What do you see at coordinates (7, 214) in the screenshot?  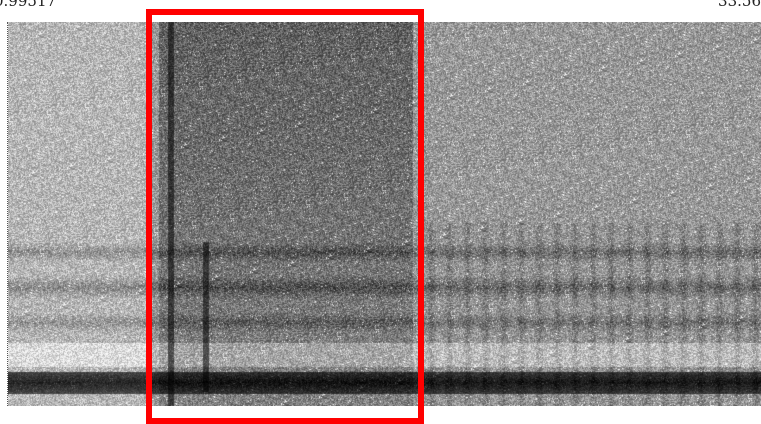 I see `time-axis-marker` at bounding box center [7, 214].